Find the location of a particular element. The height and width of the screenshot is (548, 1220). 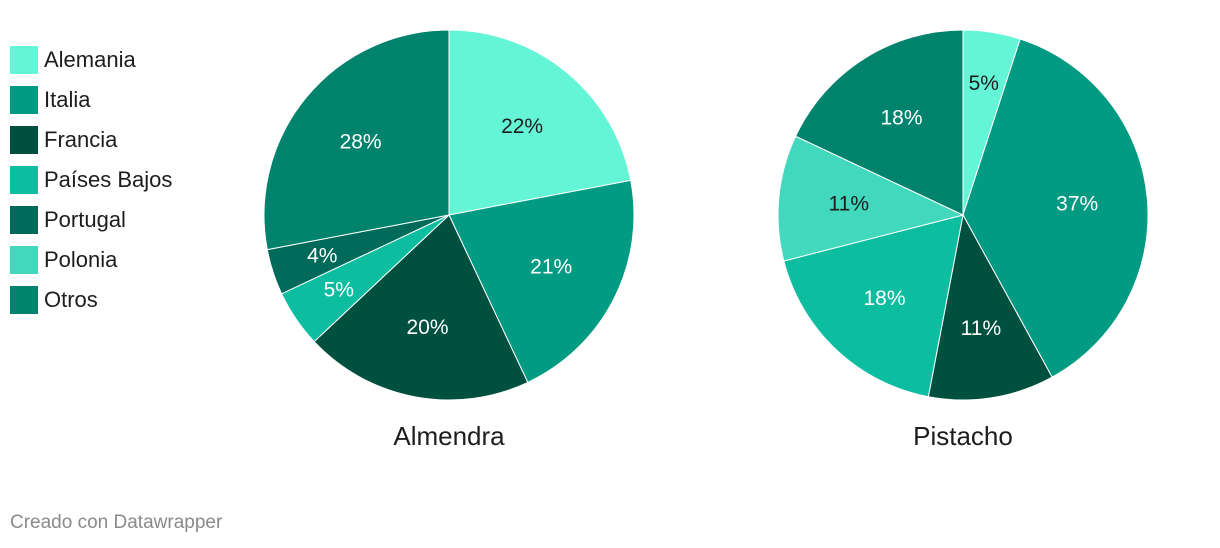

legend-item-paises-bajos: Países Bajos is located at coordinates (91, 180).